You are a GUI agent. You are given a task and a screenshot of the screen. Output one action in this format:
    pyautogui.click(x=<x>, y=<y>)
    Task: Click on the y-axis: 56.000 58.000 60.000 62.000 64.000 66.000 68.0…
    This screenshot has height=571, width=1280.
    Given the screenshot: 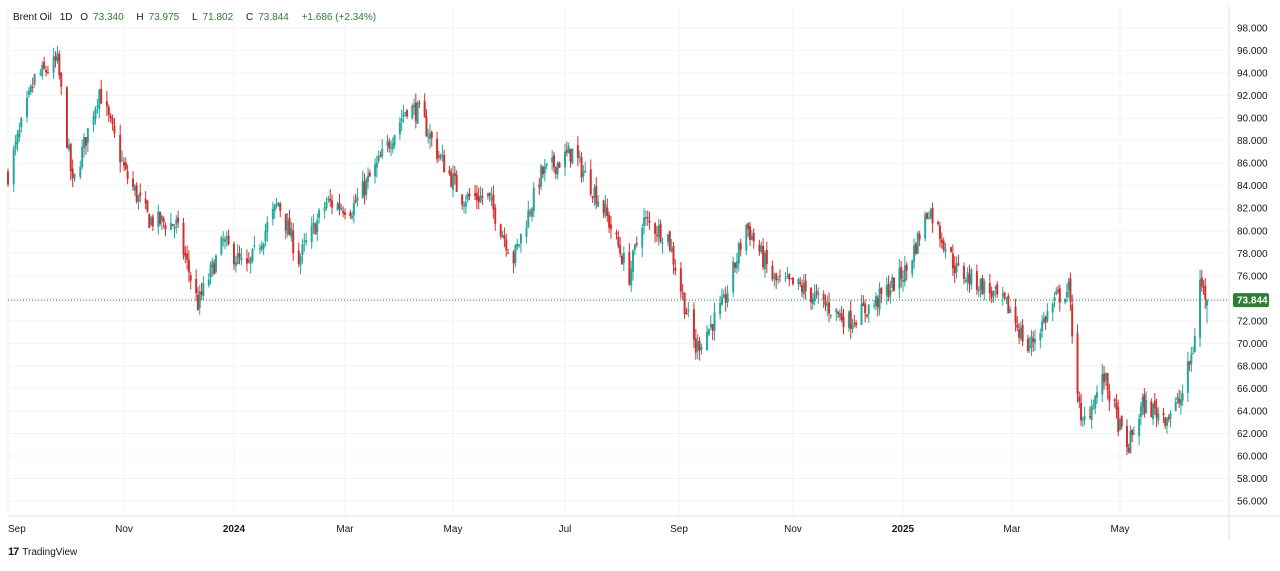 What is the action you would take?
    pyautogui.click(x=1252, y=266)
    